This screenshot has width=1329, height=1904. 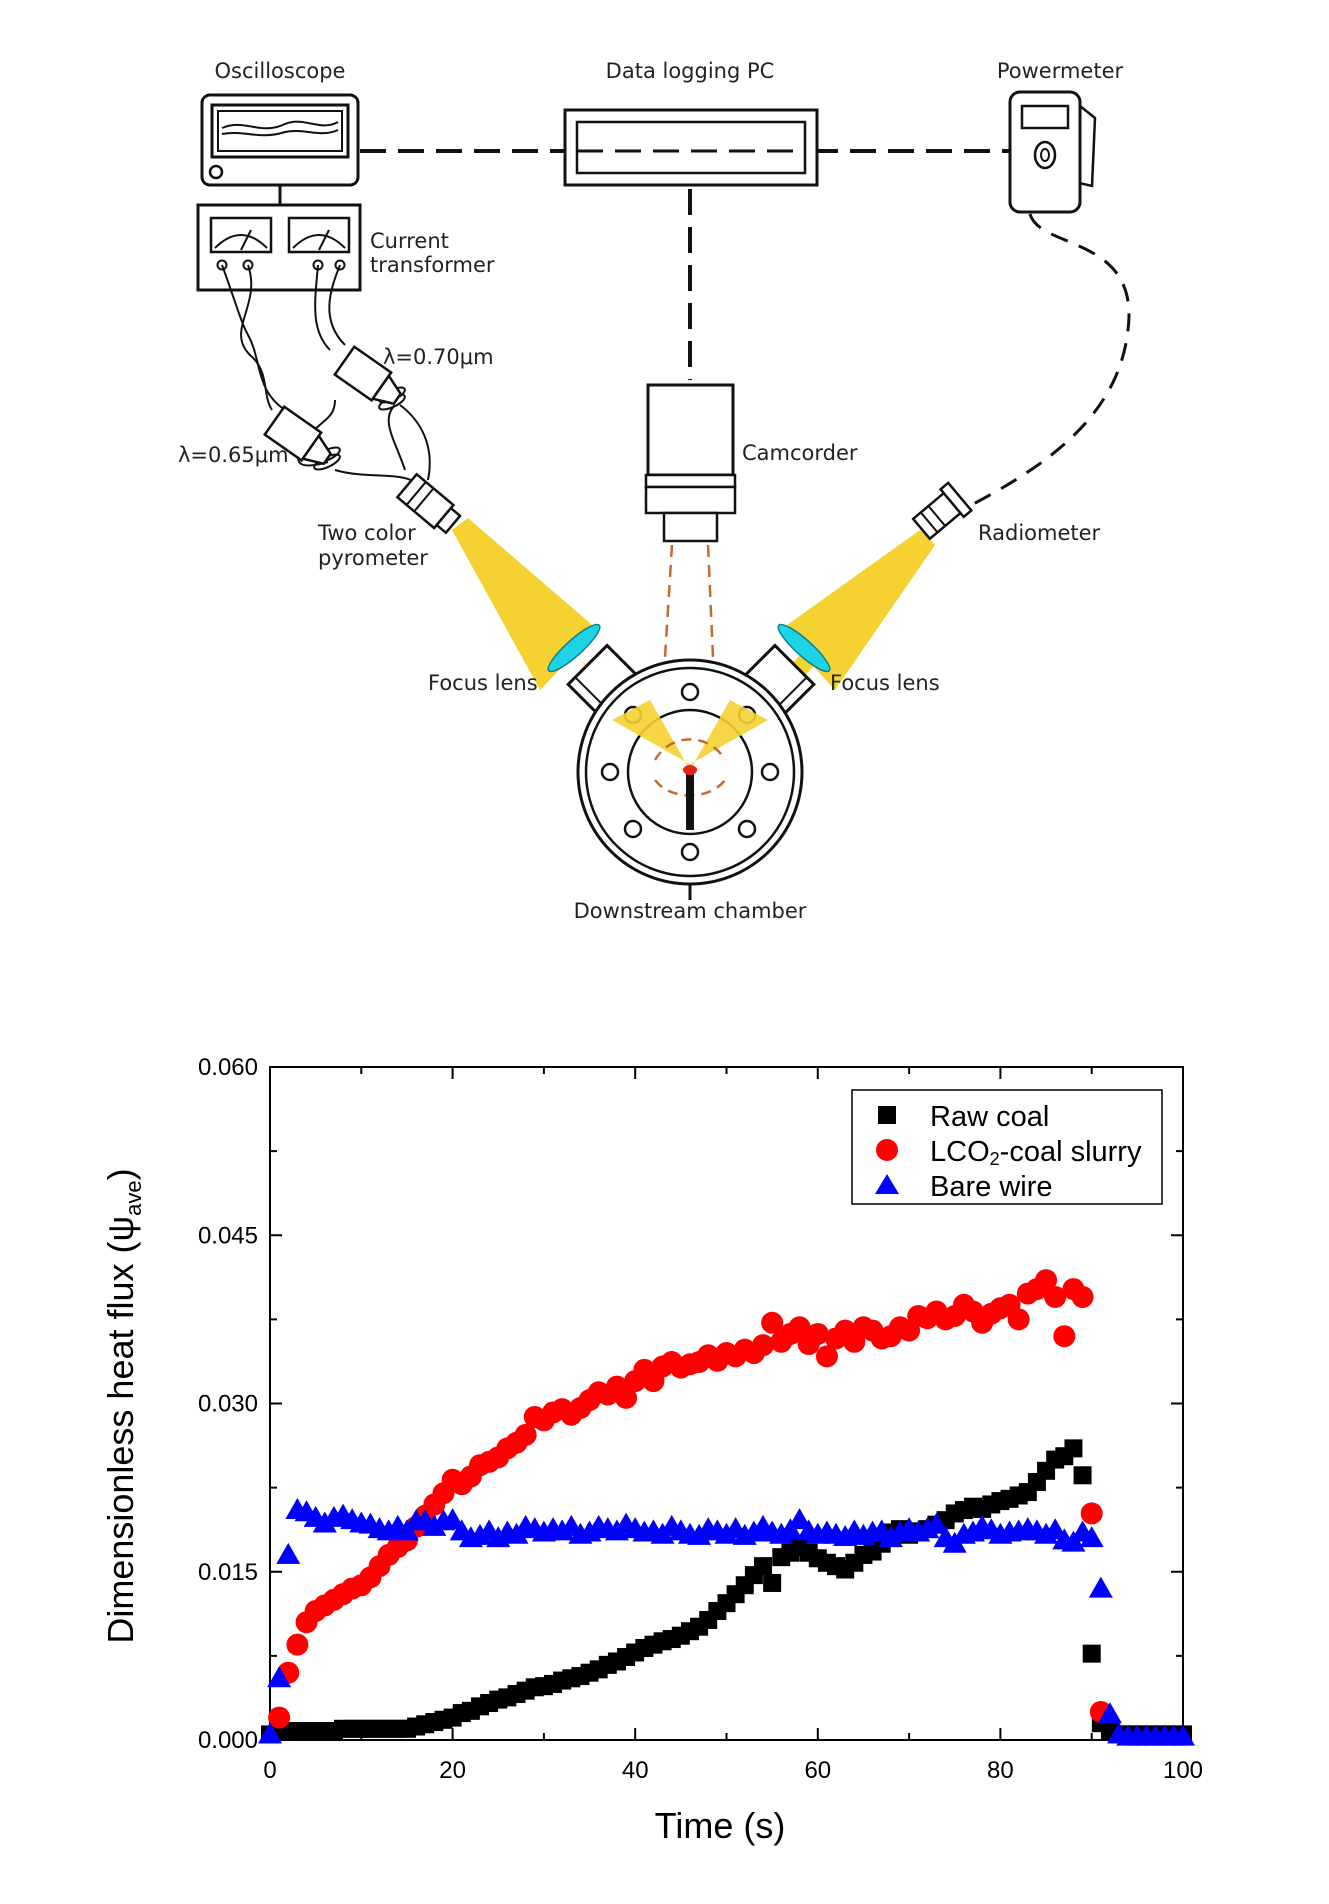 What do you see at coordinates (409, 241) in the screenshot?
I see `current-transformer-label-1: Current` at bounding box center [409, 241].